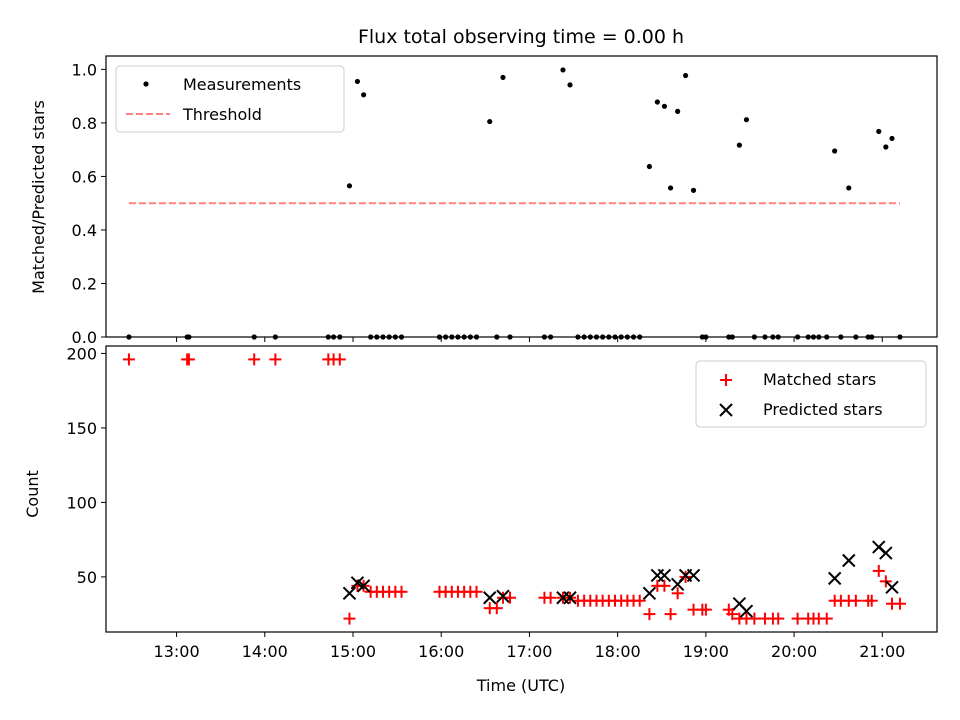 This screenshot has height=720, width=960. What do you see at coordinates (726, 380) in the screenshot?
I see `legend-matched-marker` at bounding box center [726, 380].